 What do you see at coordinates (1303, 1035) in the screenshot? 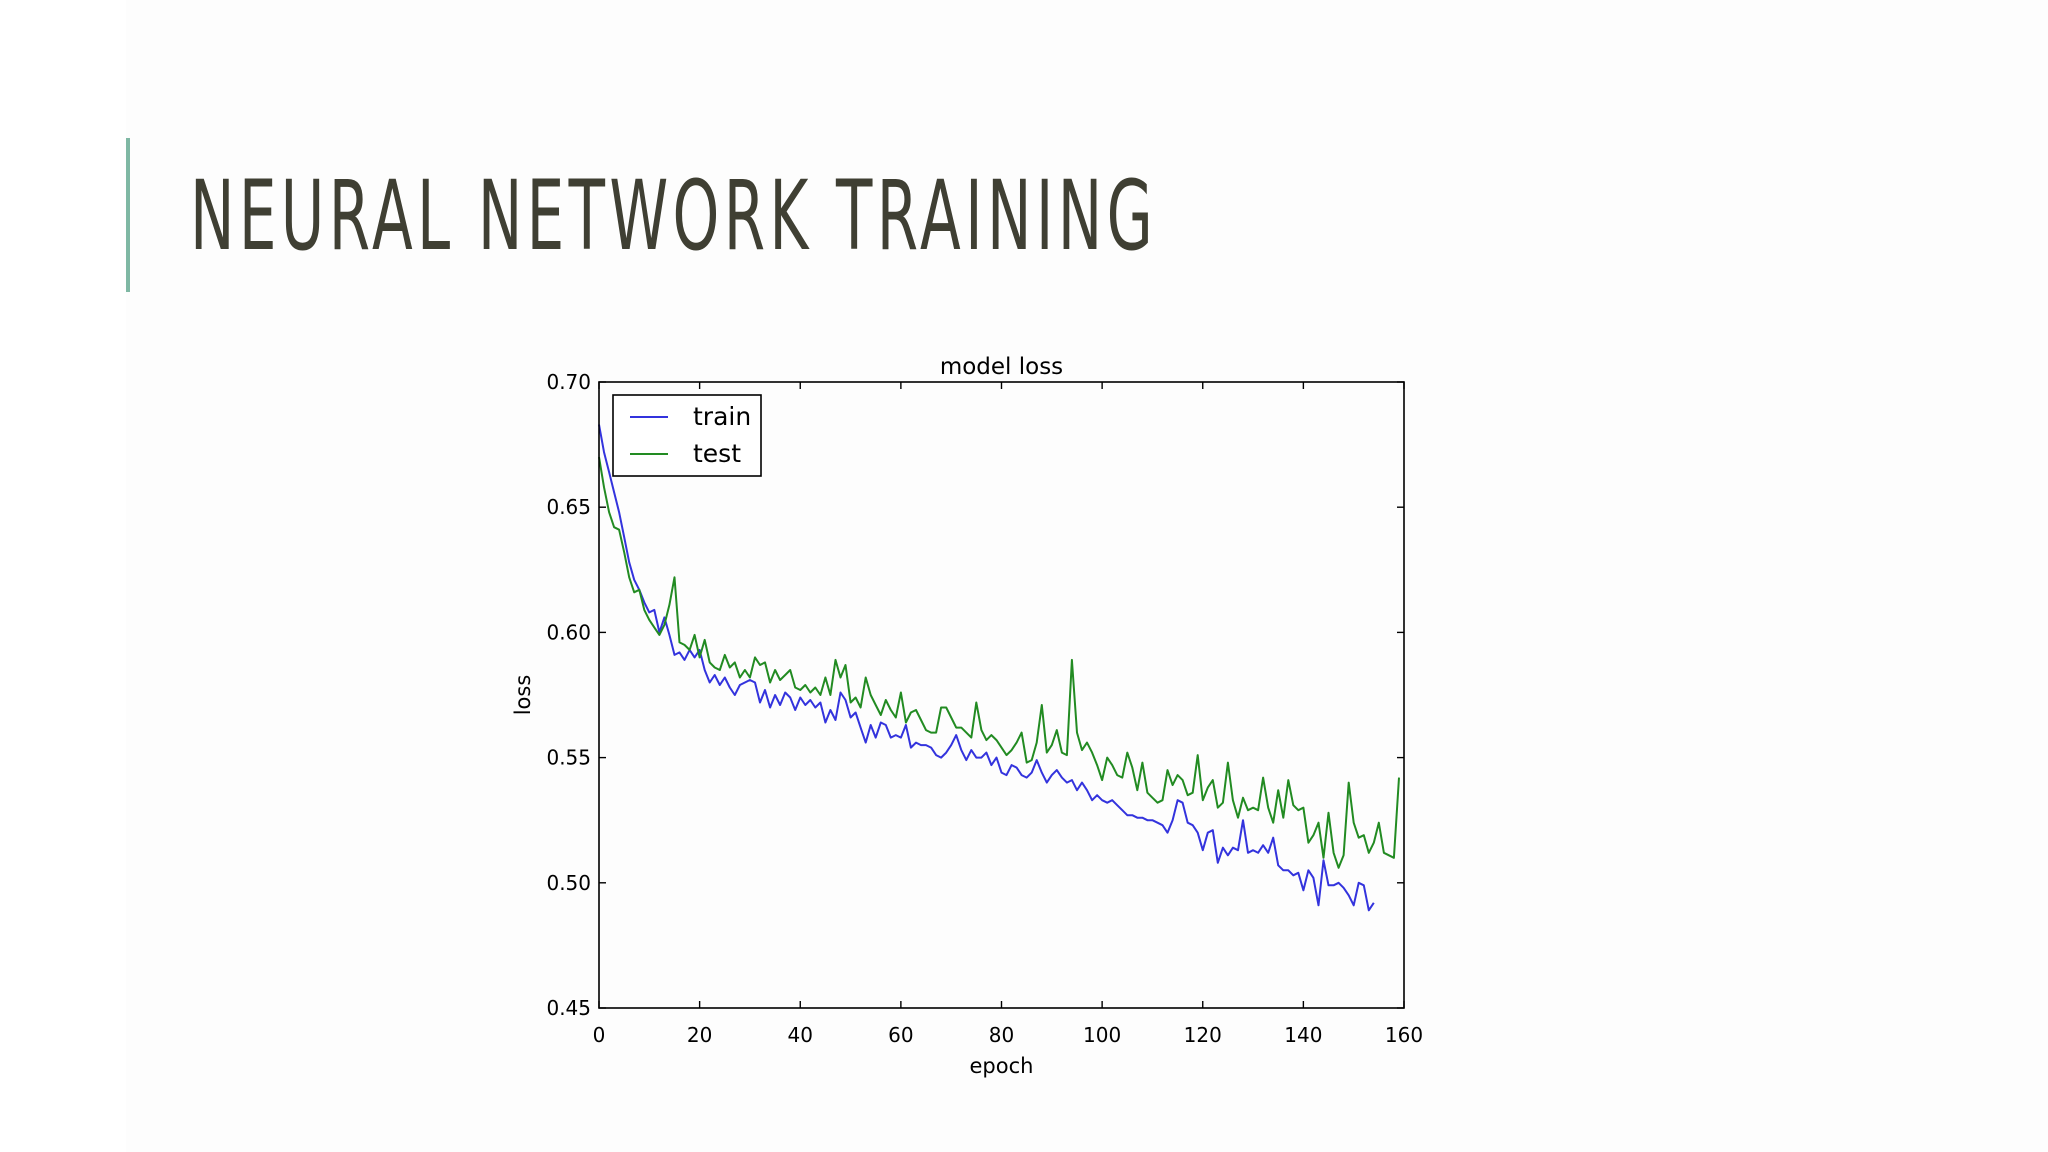
I see `x-tick-label: 140` at bounding box center [1303, 1035].